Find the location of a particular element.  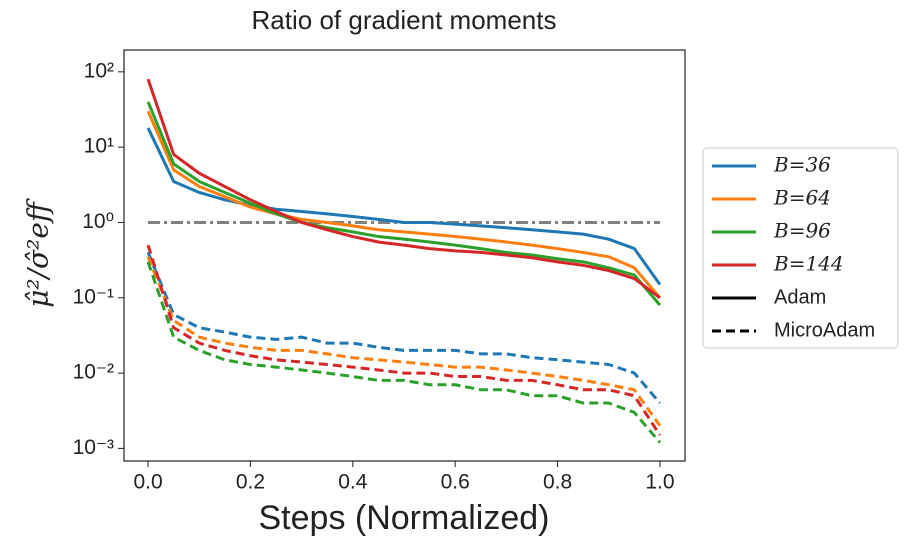

legend-label: B=144 is located at coordinates (808, 264).